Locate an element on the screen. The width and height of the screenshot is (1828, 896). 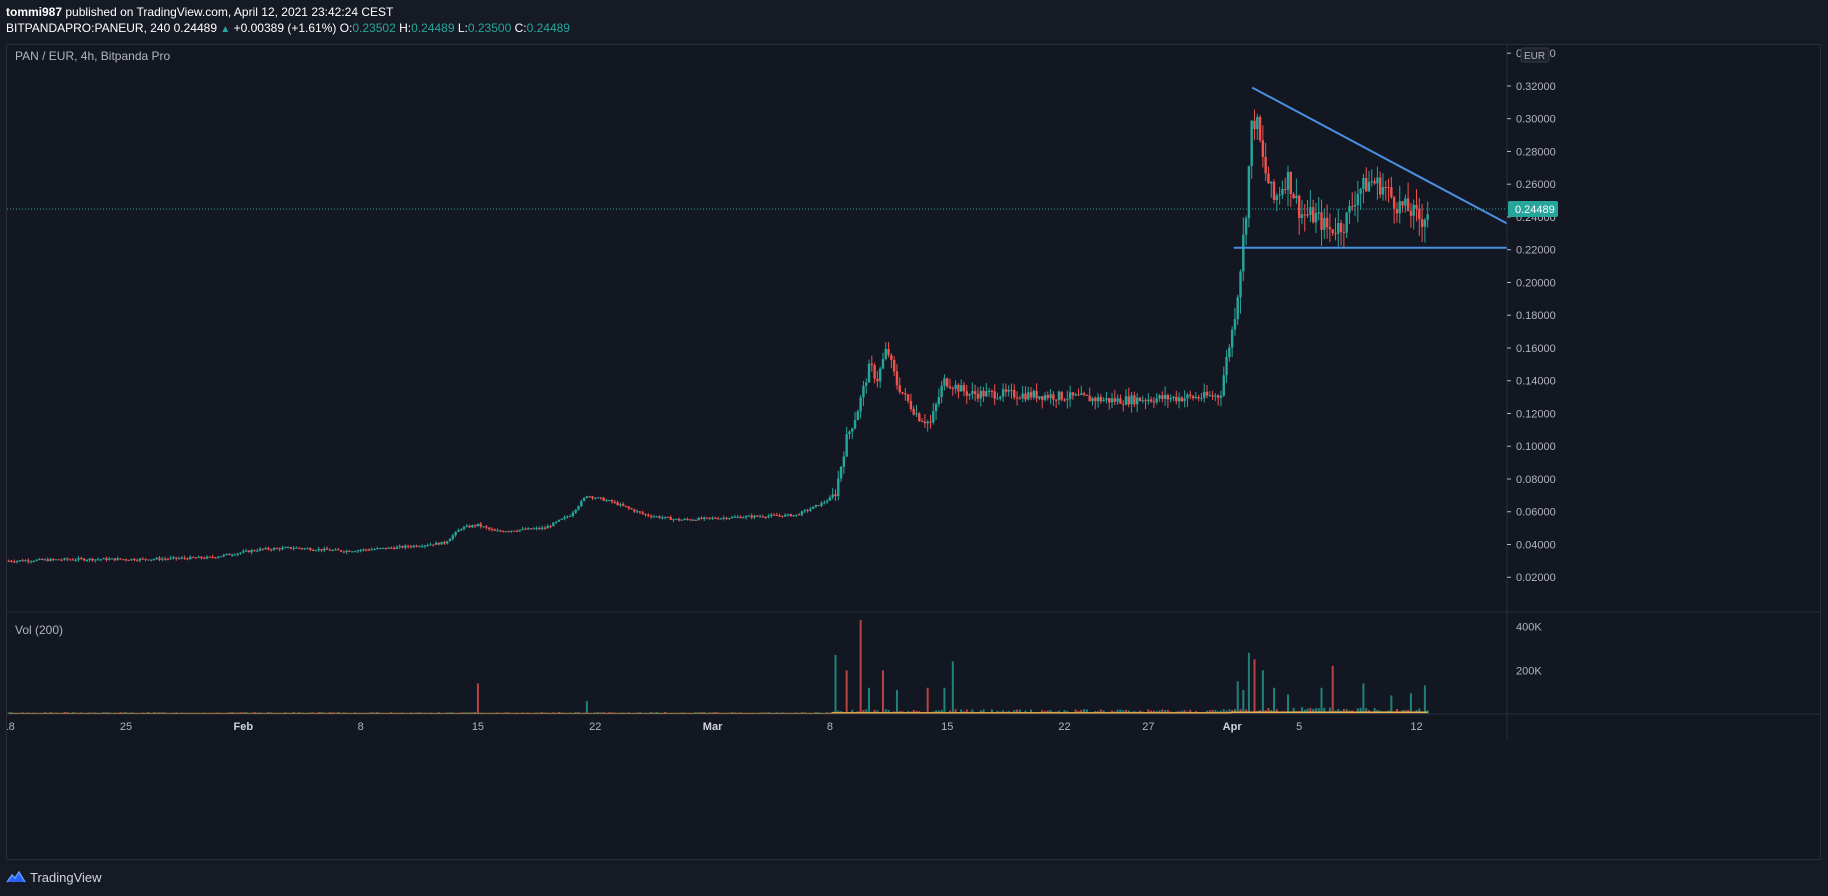
last-price-label: 0.24489 is located at coordinates (1535, 210).